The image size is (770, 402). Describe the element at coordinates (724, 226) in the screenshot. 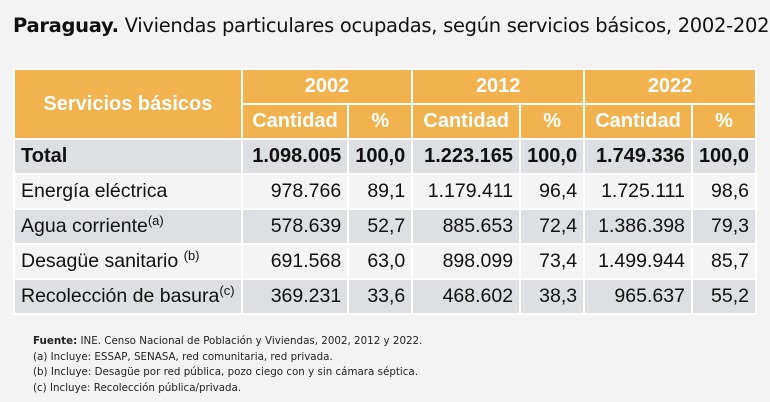

I see `cell-percent: 79,3` at that location.